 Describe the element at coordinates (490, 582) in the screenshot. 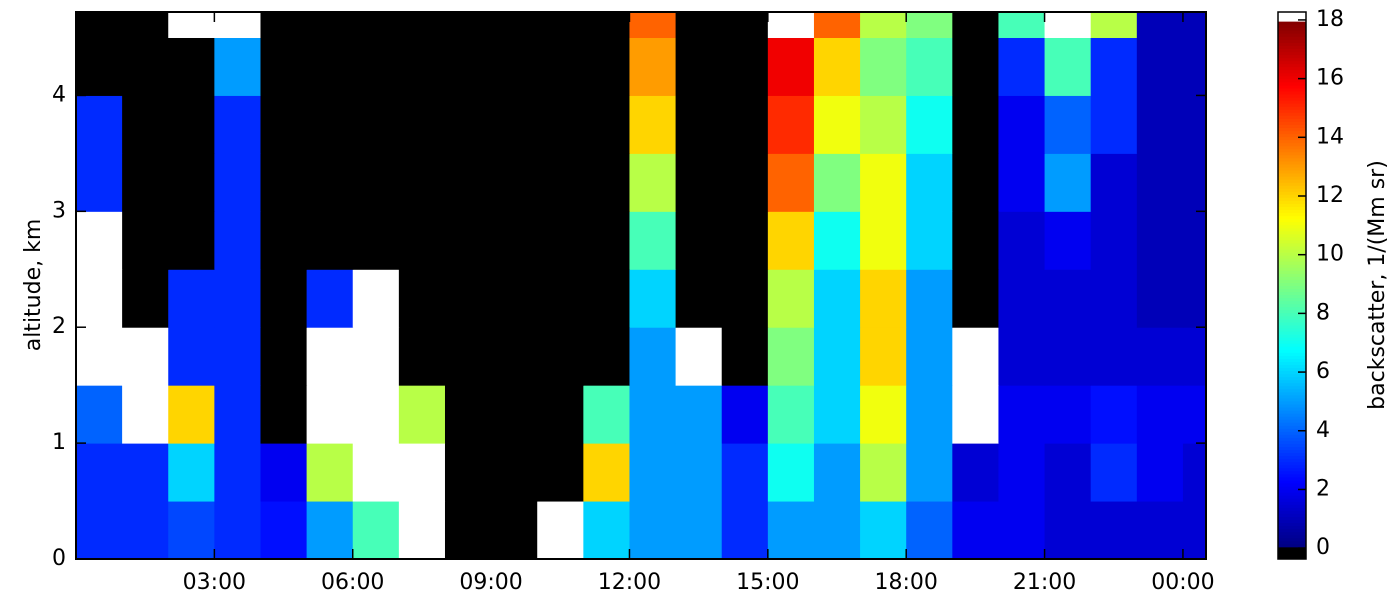

I see `x-tick-label: 09:00` at that location.